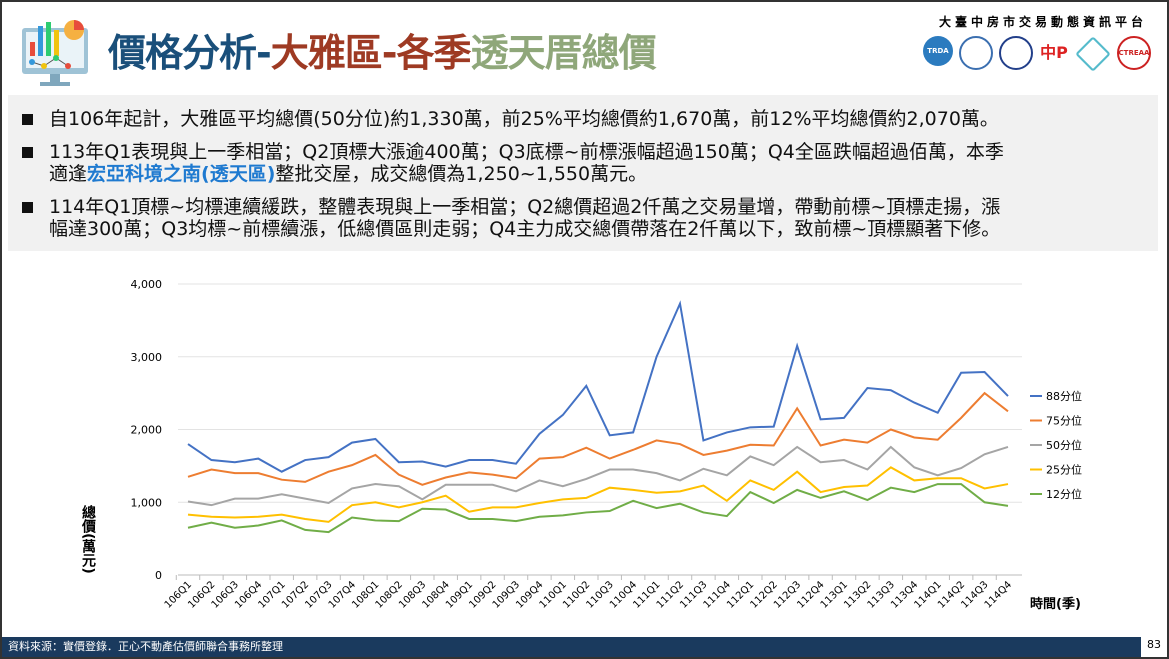  What do you see at coordinates (1055, 604) in the screenshot?
I see `x-axis-label: 時間(季)` at bounding box center [1055, 604].